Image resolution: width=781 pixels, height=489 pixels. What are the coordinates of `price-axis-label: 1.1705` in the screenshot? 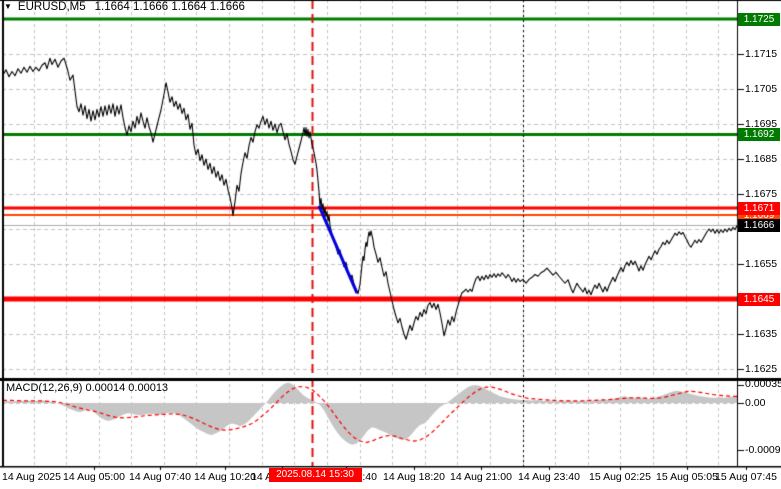 It's located at (761, 88).